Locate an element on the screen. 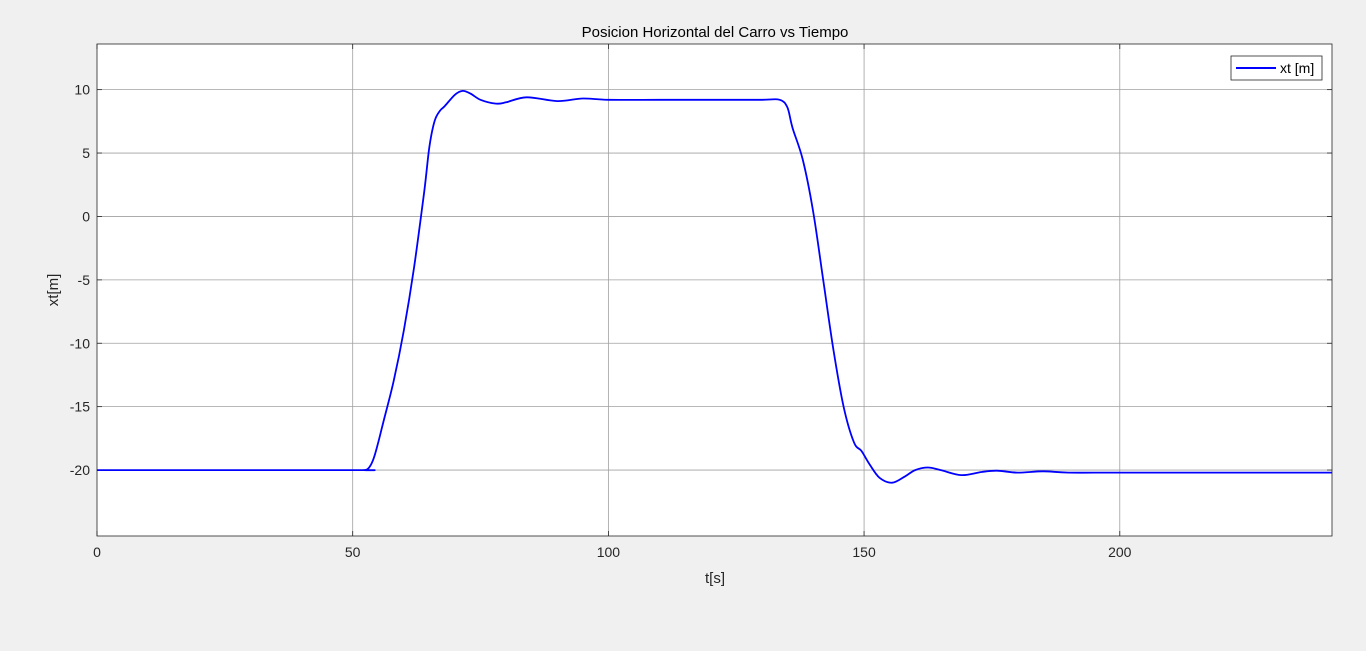  y-tick-label: 10 is located at coordinates (82, 90).